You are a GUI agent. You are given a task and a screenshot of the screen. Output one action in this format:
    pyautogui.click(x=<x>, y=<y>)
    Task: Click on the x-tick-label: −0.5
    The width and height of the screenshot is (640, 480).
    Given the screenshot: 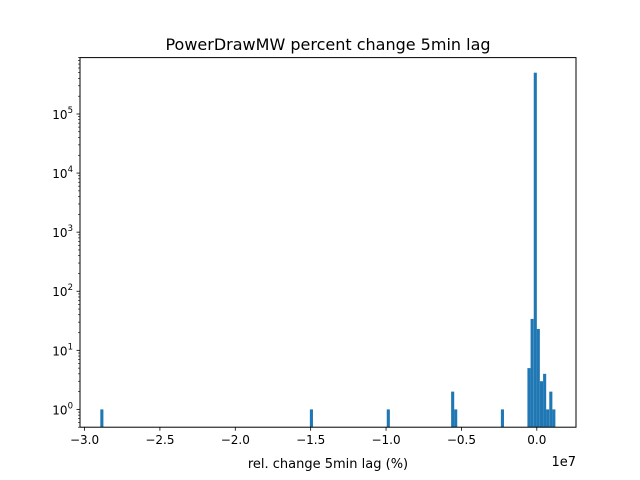 What is the action you would take?
    pyautogui.click(x=461, y=440)
    